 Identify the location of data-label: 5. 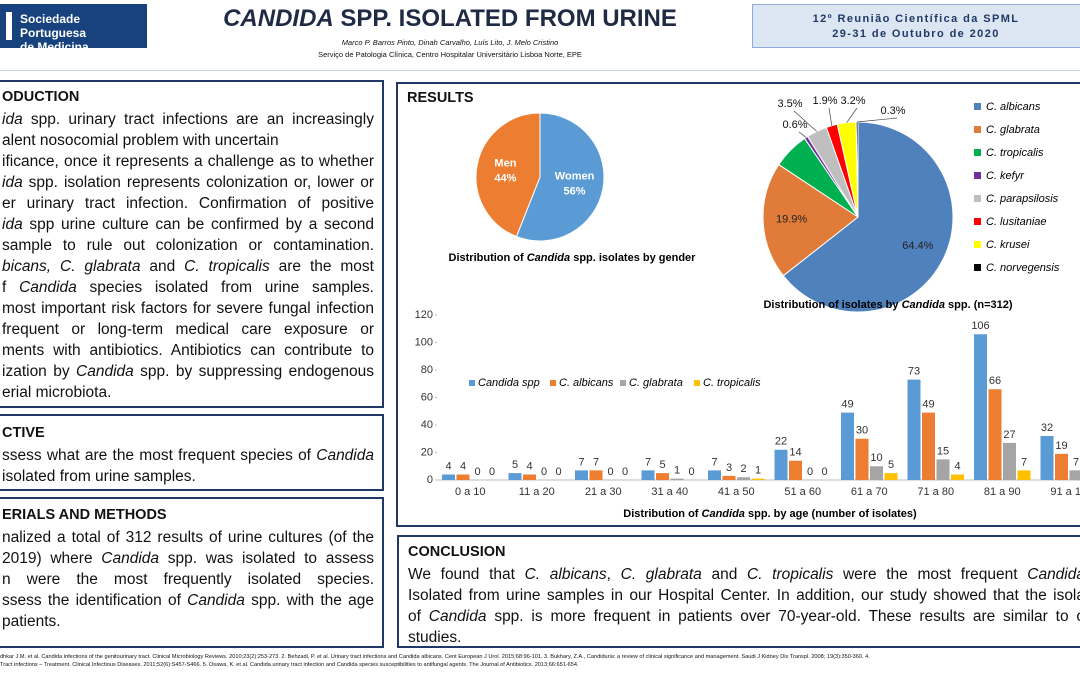
(891, 465).